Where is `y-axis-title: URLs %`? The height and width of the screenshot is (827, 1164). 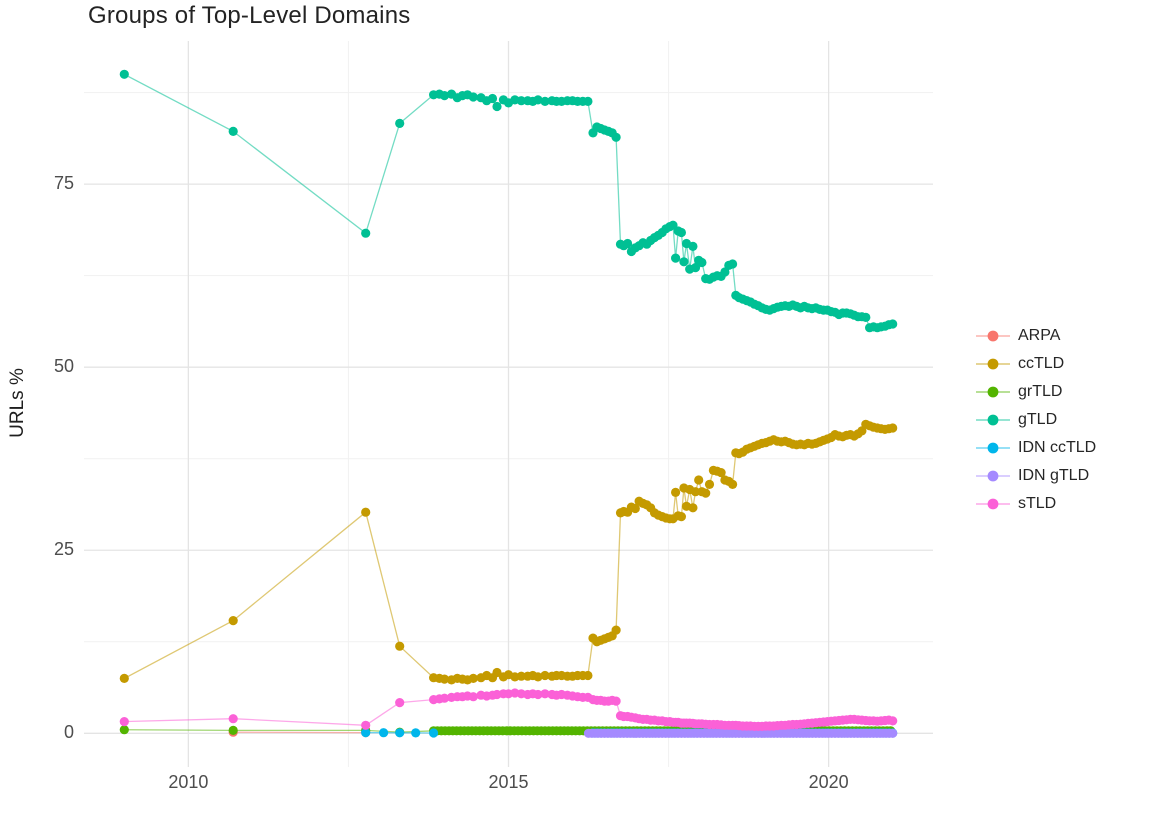 y-axis-title: URLs % is located at coordinates (17, 403).